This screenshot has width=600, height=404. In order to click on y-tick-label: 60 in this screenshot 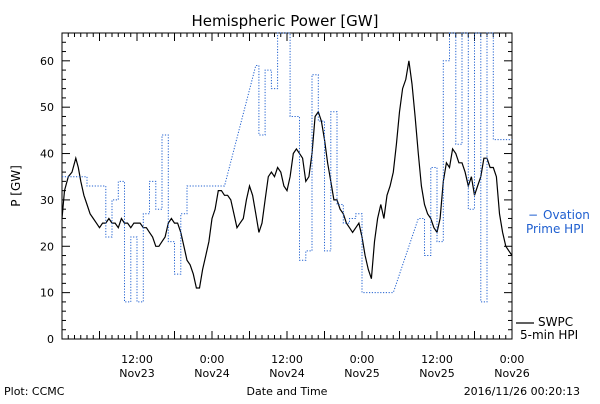, I will do `click(47, 61)`.